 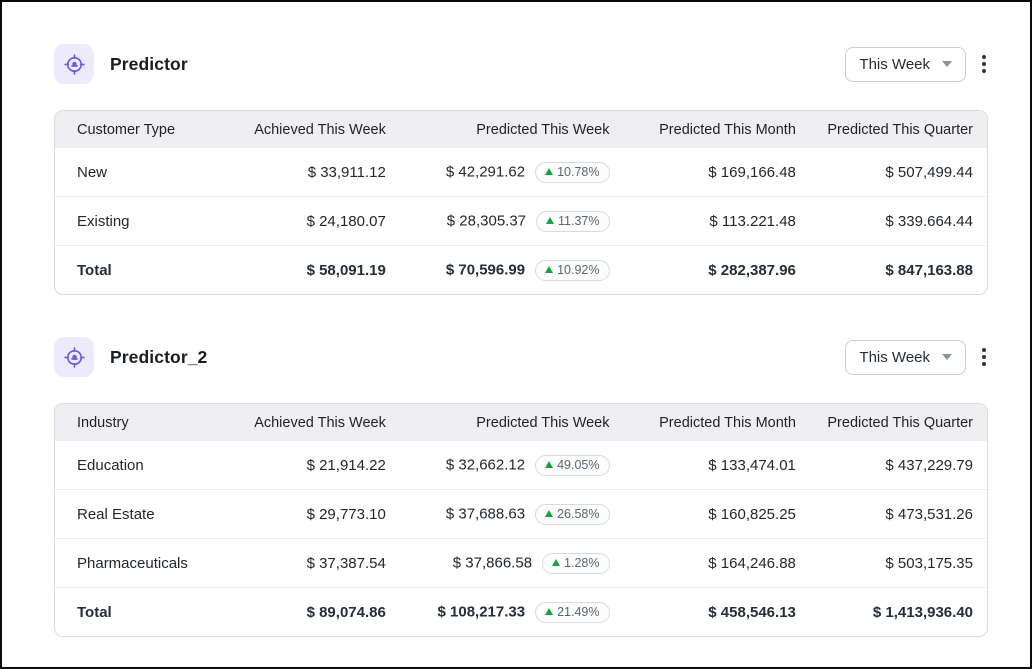 What do you see at coordinates (144, 269) in the screenshot?
I see `row-label: Total` at bounding box center [144, 269].